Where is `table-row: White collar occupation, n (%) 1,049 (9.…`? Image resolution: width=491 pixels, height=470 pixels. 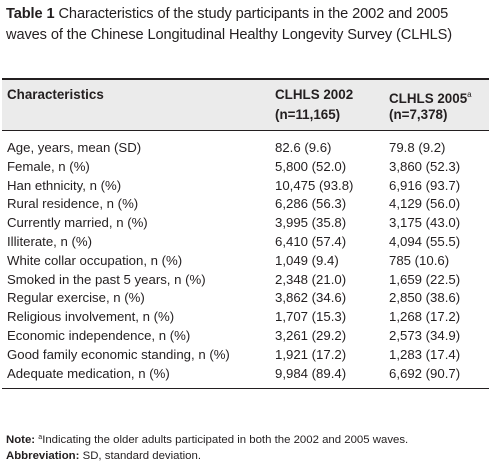
table-row: White collar occupation, n (%) 1,049 (9.… is located at coordinates (245, 261).